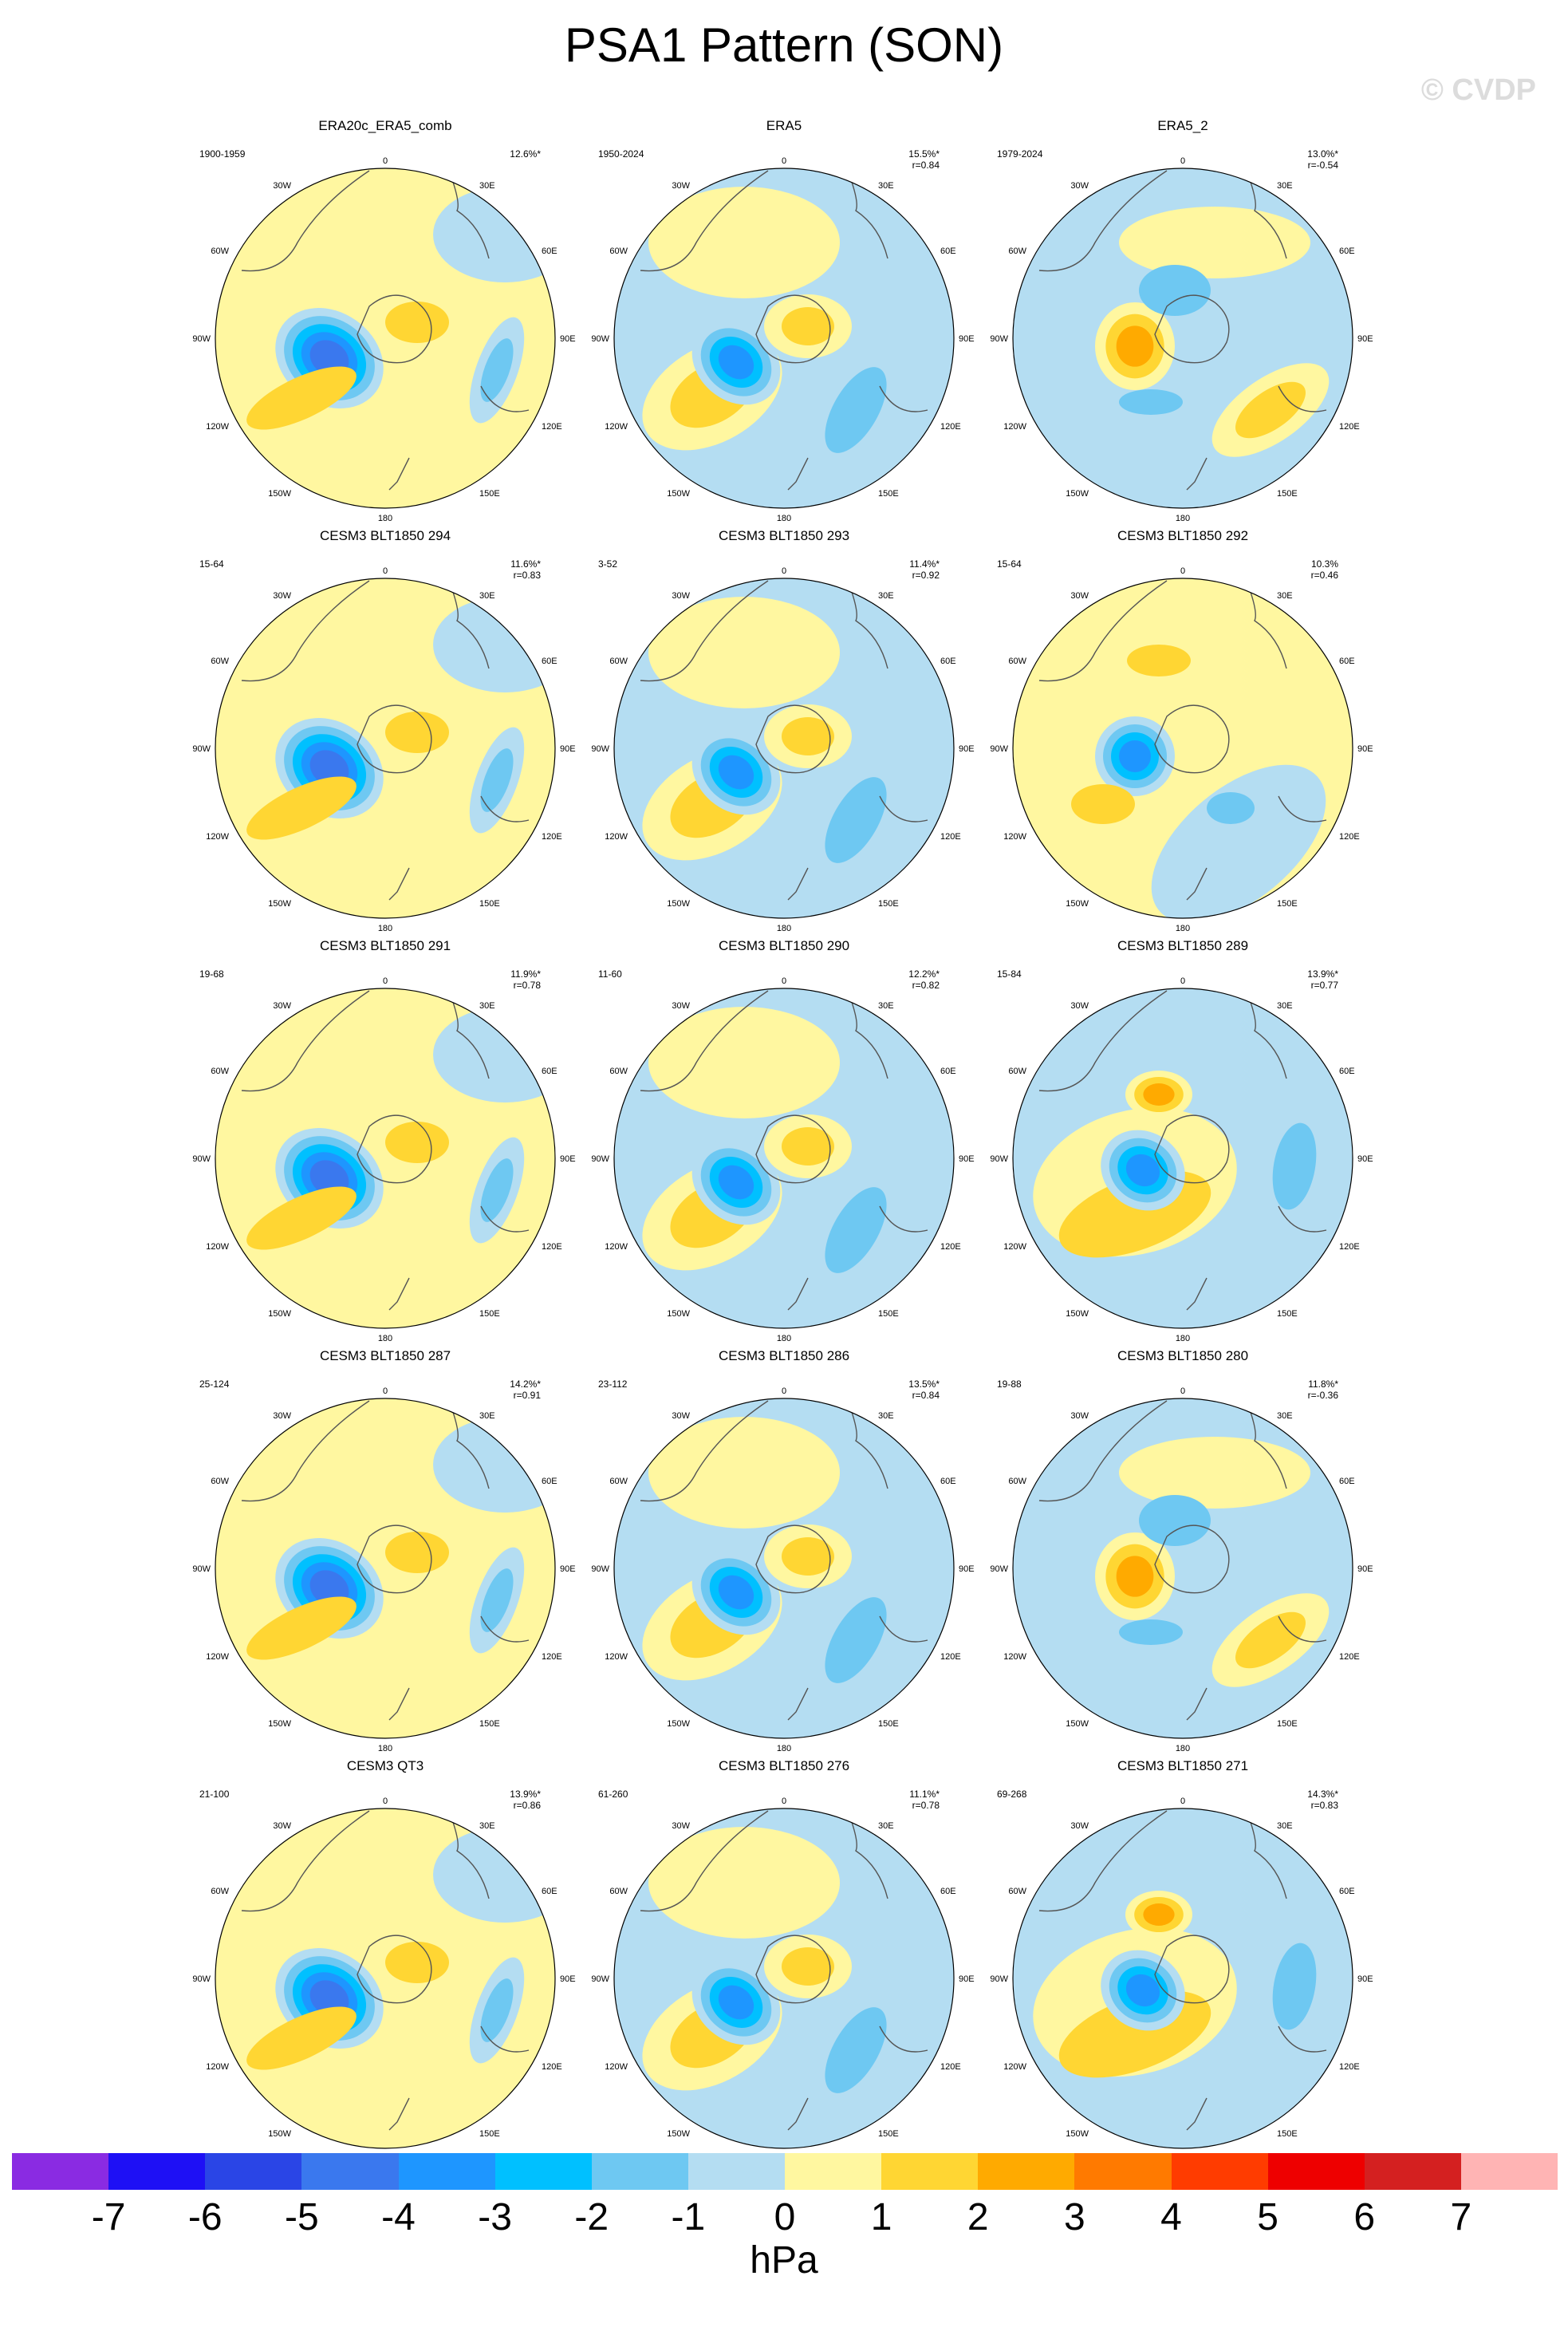 The image size is (1568, 2335). Describe the element at coordinates (784, 45) in the screenshot. I see `figure-title: PSA1 Pattern (SON)` at that location.